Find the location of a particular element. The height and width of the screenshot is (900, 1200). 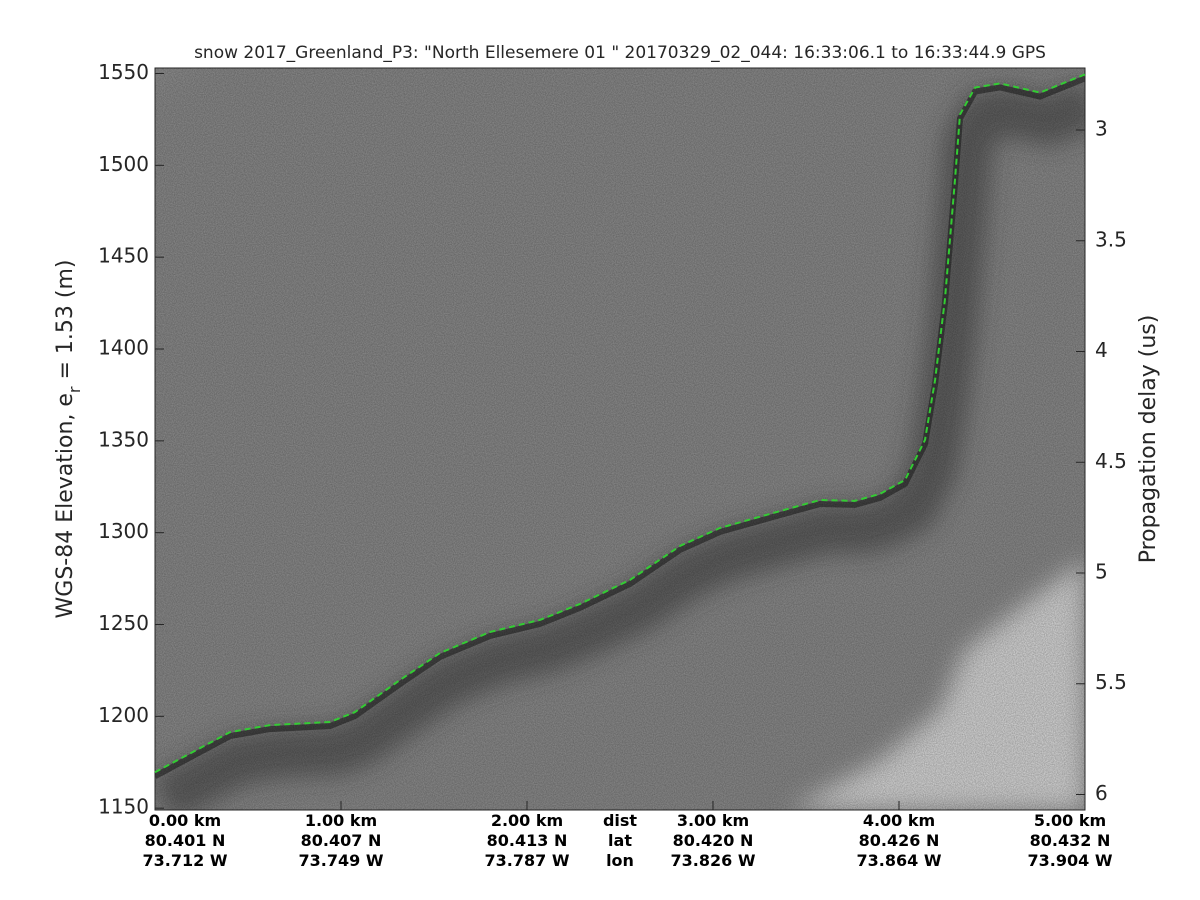

lat-label: 80.432 N is located at coordinates (1070, 840).